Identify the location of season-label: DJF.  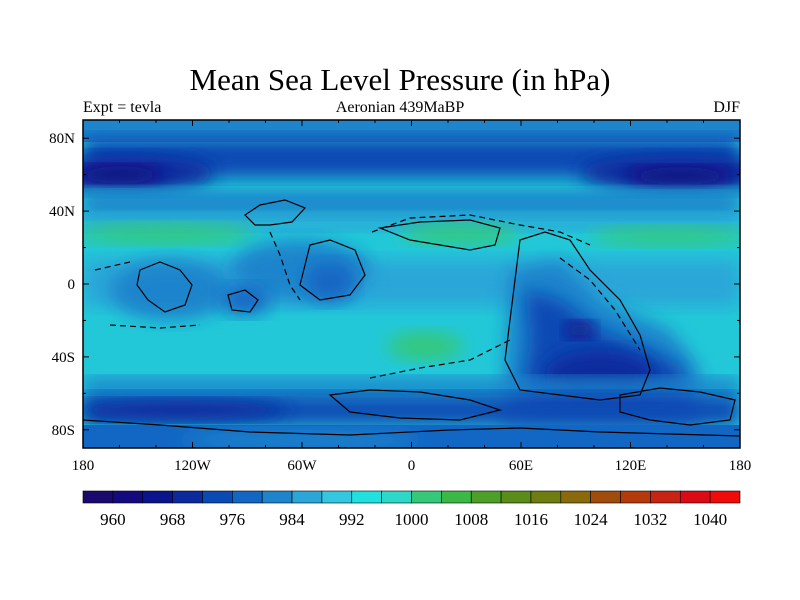
(726, 107).